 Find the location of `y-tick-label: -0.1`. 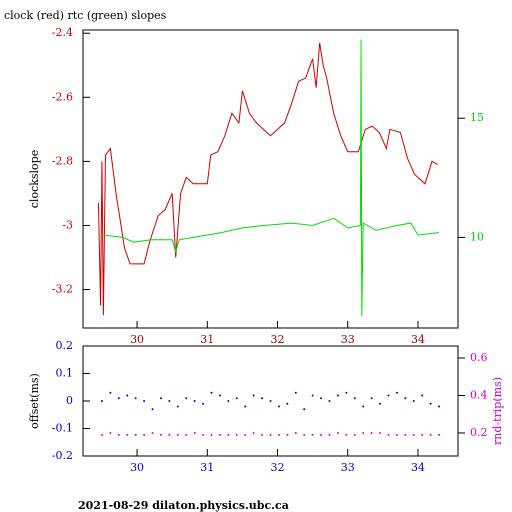

y-tick-label: -0.1 is located at coordinates (62, 428).